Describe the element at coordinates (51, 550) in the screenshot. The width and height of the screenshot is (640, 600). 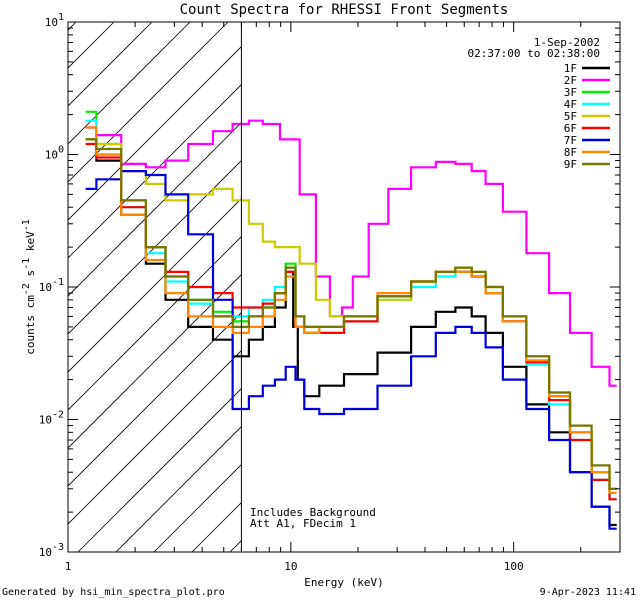
I see `y-tick-label: 10⁻³` at that location.